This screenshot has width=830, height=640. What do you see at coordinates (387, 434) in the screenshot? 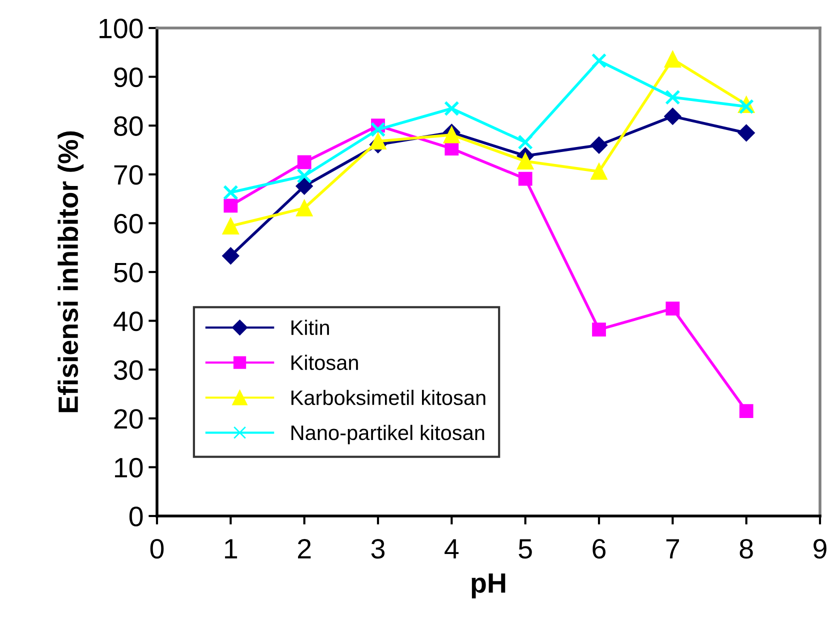
I see `legend-label: Nano-partikel kitosan` at bounding box center [387, 434].